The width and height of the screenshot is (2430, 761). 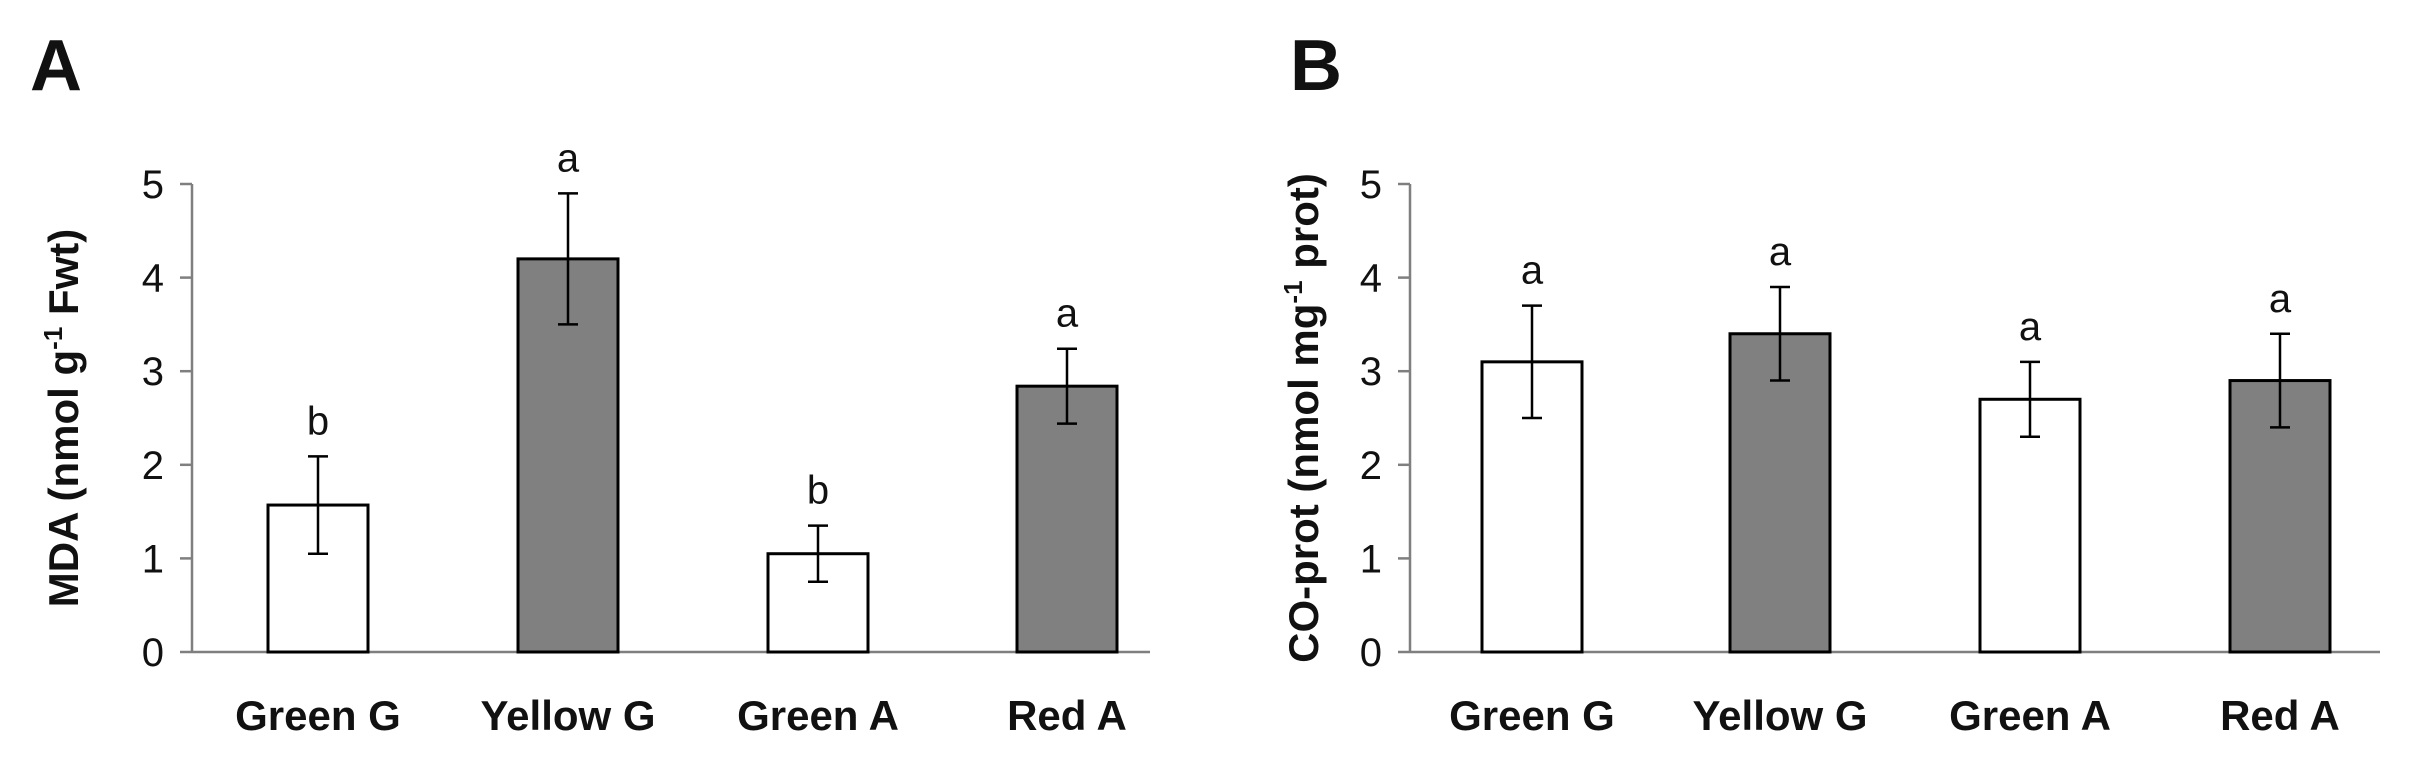 What do you see at coordinates (63, 278) in the screenshot?
I see `y-axis-label-text: Fwt)` at bounding box center [63, 278].